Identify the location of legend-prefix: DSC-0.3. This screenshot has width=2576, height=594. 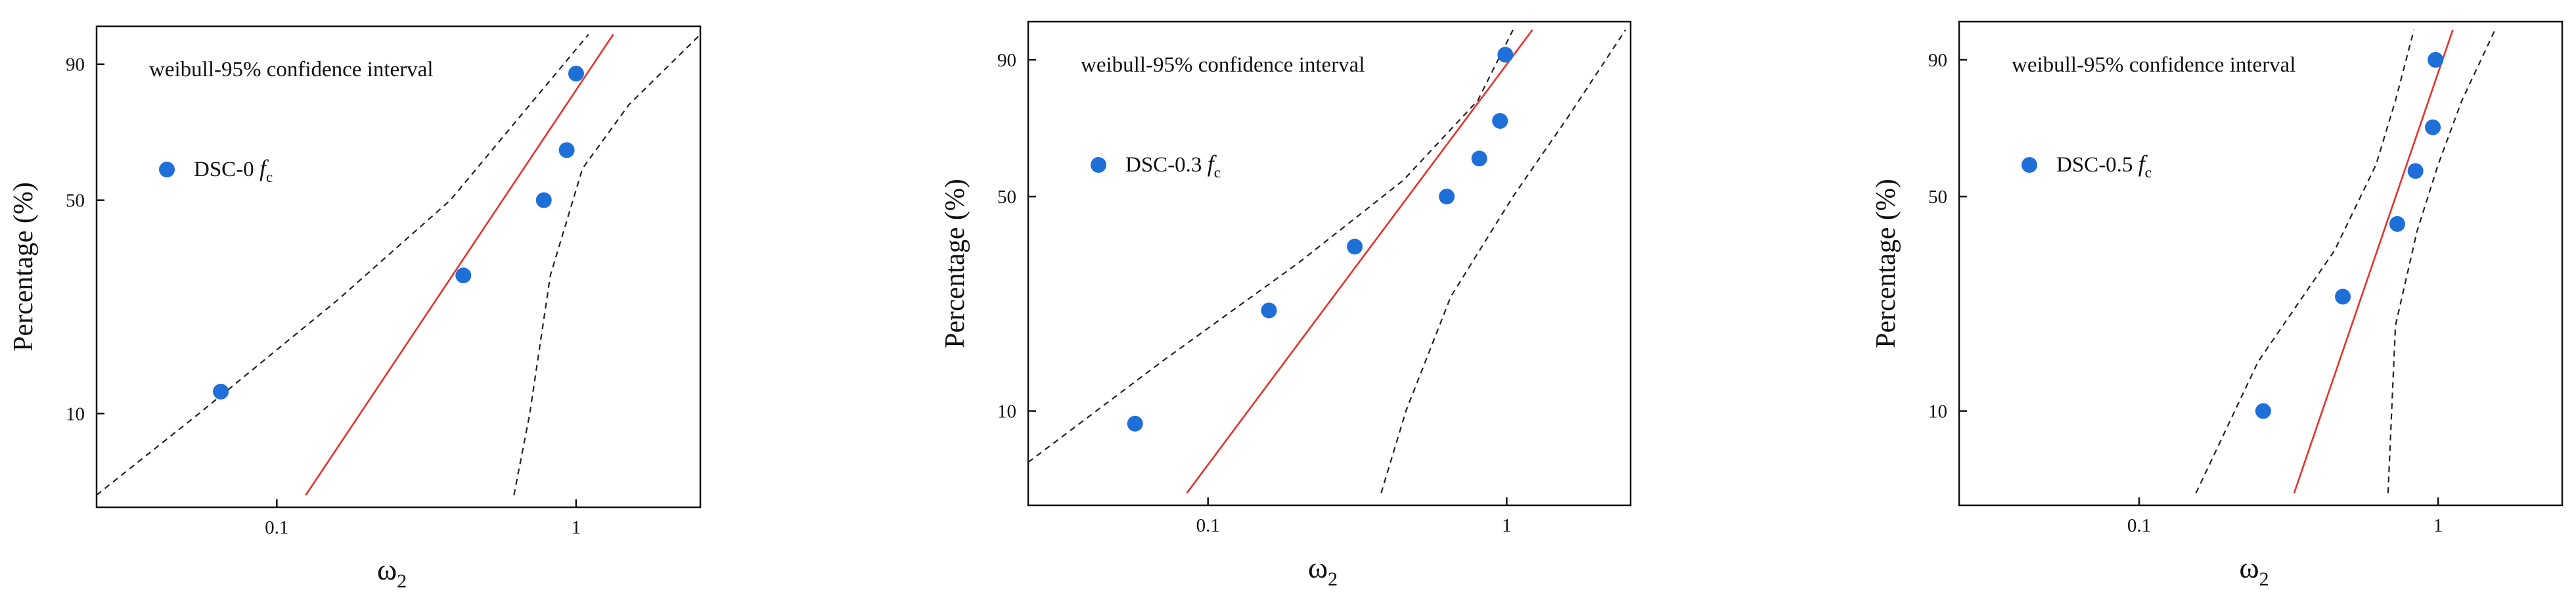
(1166, 165).